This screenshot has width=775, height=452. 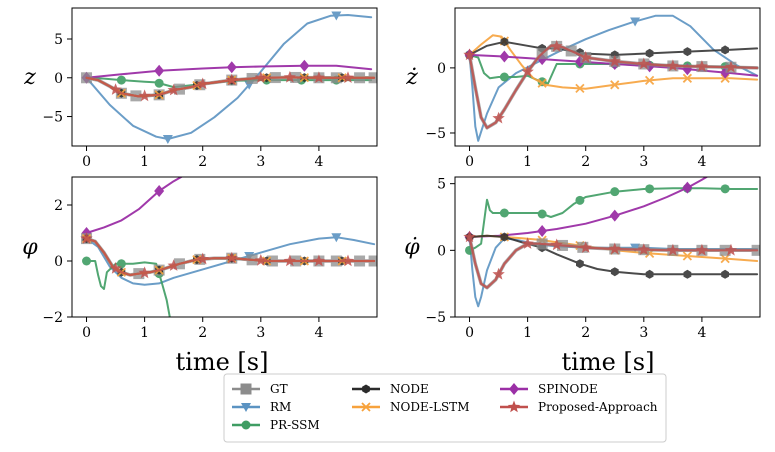 What do you see at coordinates (366, 407) in the screenshot?
I see `legend-marker-nodelstm` at bounding box center [366, 407].